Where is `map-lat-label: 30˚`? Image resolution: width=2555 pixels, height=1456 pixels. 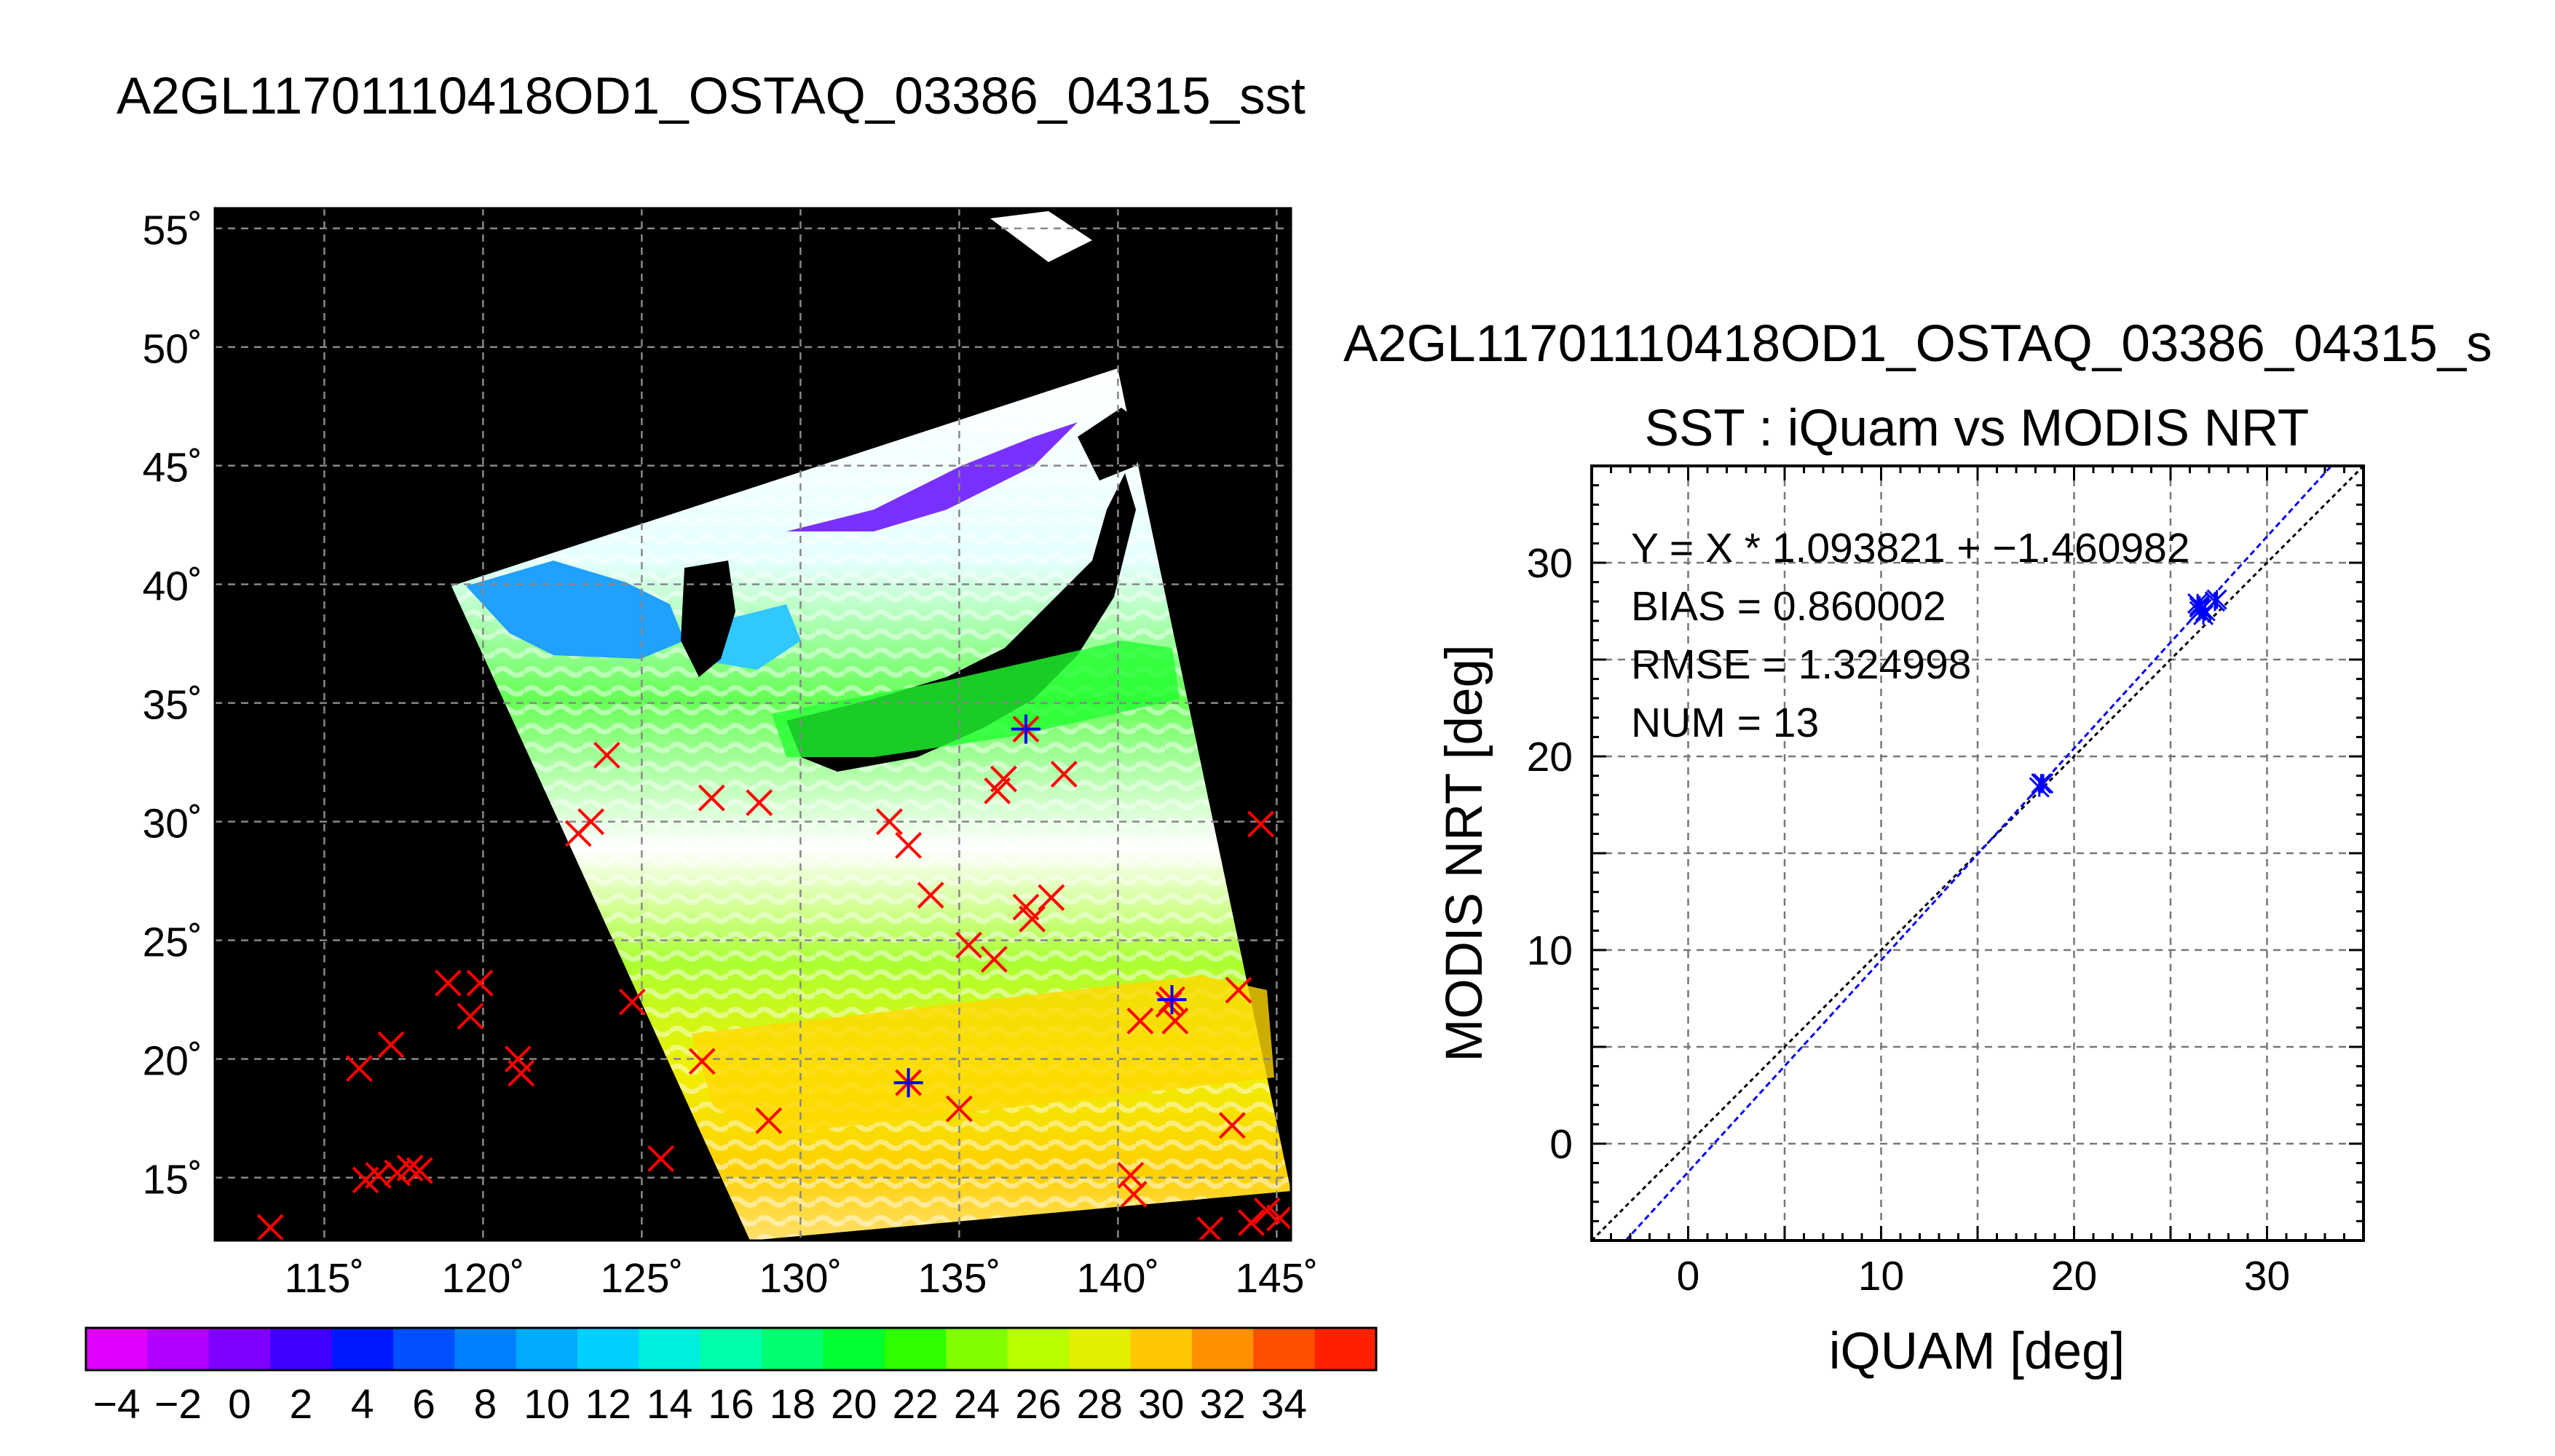
map-lat-label: 30˚ is located at coordinates (172, 824).